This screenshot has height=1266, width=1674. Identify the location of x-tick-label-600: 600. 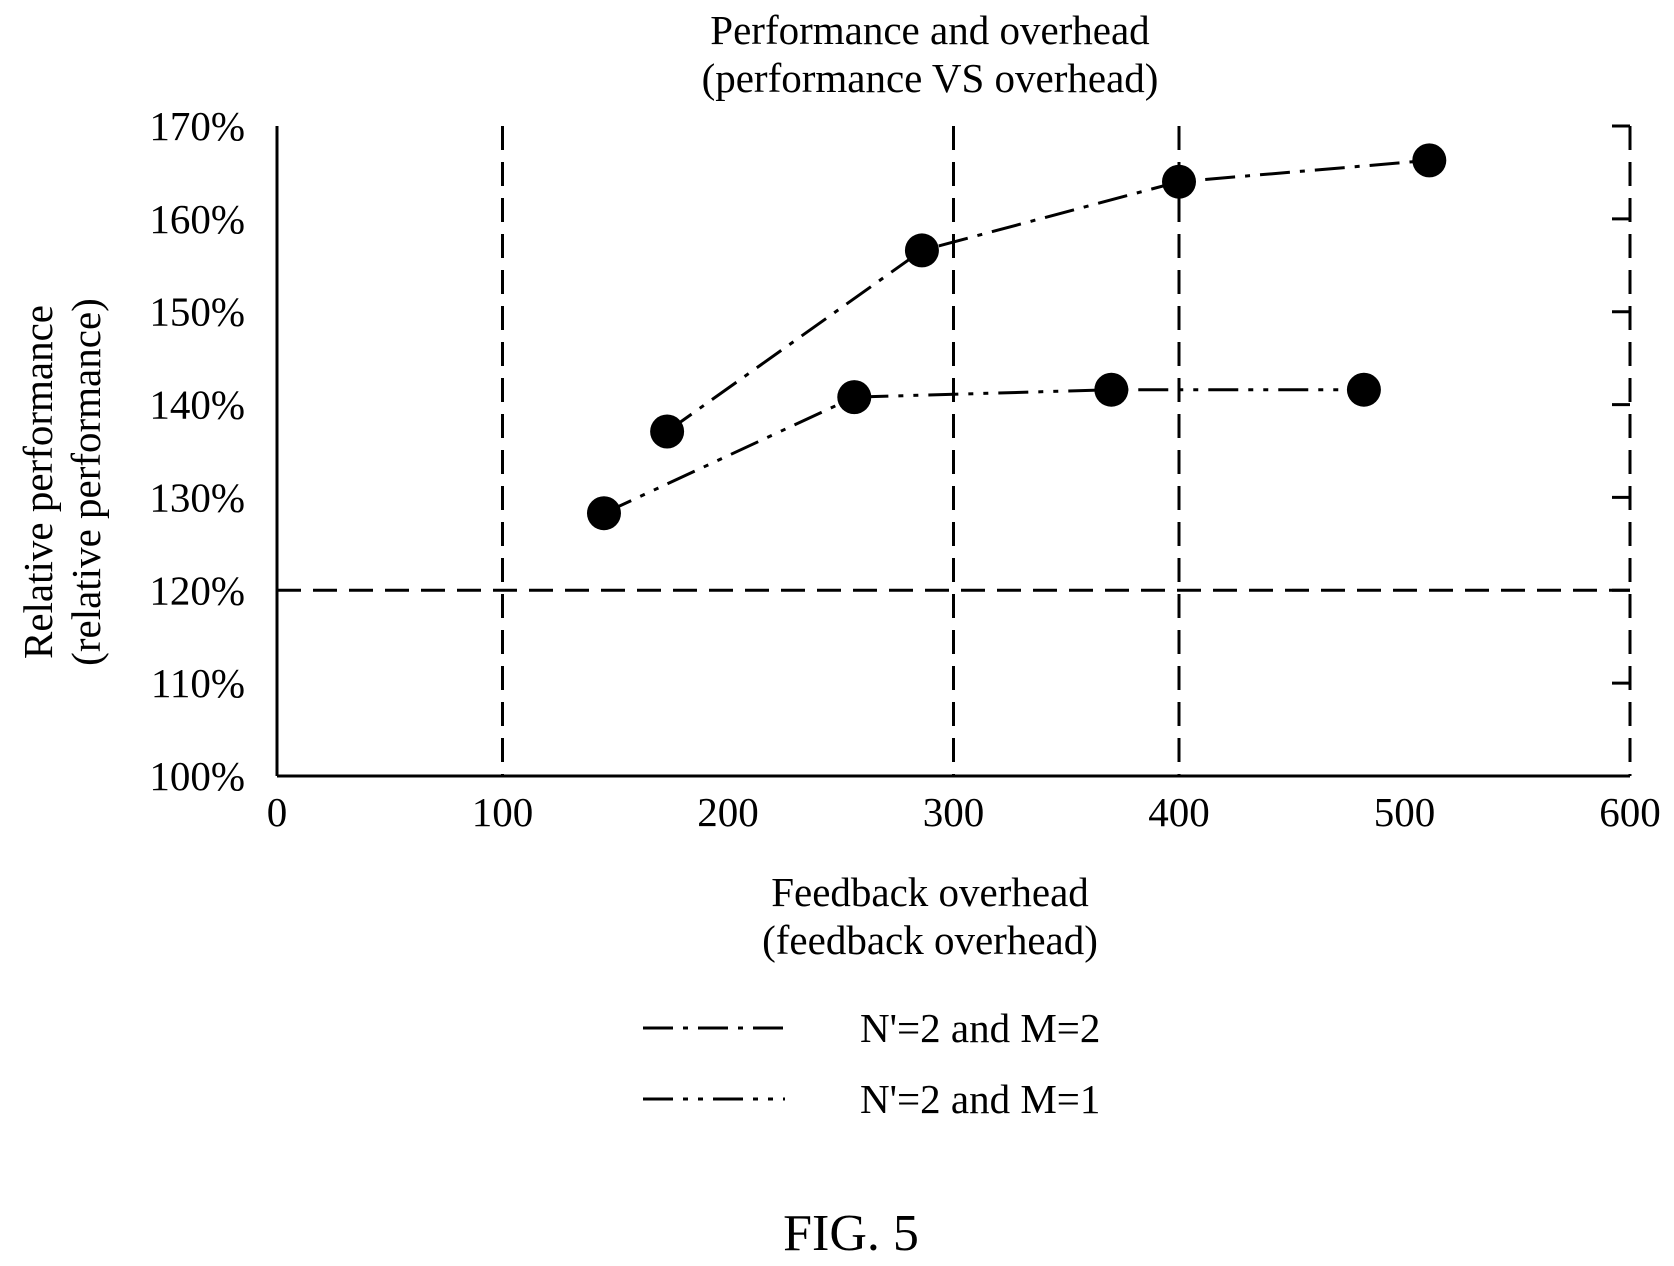
(1630, 812).